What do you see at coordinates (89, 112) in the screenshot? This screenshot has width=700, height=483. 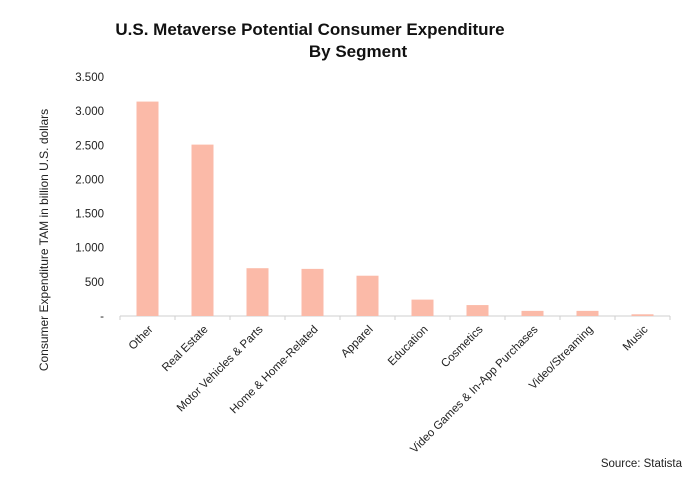 I see `y-tick-label: 3.000` at bounding box center [89, 112].